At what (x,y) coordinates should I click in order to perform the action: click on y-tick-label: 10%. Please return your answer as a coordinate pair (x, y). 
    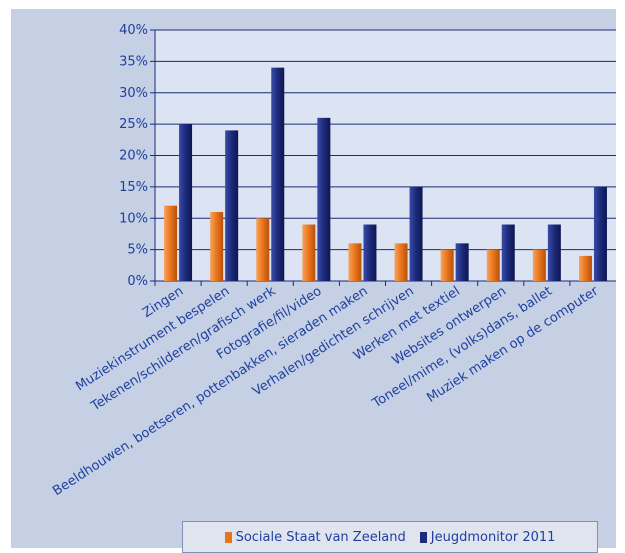
    Looking at the image, I should click on (133, 218).